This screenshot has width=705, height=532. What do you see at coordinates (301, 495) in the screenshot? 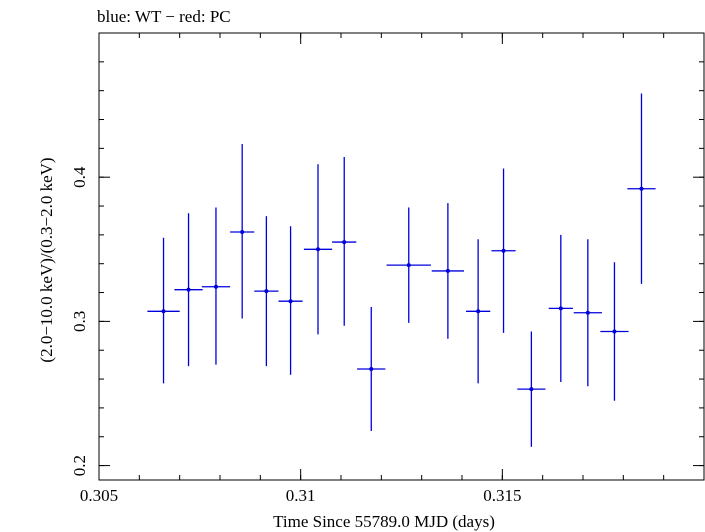
I see `x-tick-label: 0.31` at bounding box center [301, 495].